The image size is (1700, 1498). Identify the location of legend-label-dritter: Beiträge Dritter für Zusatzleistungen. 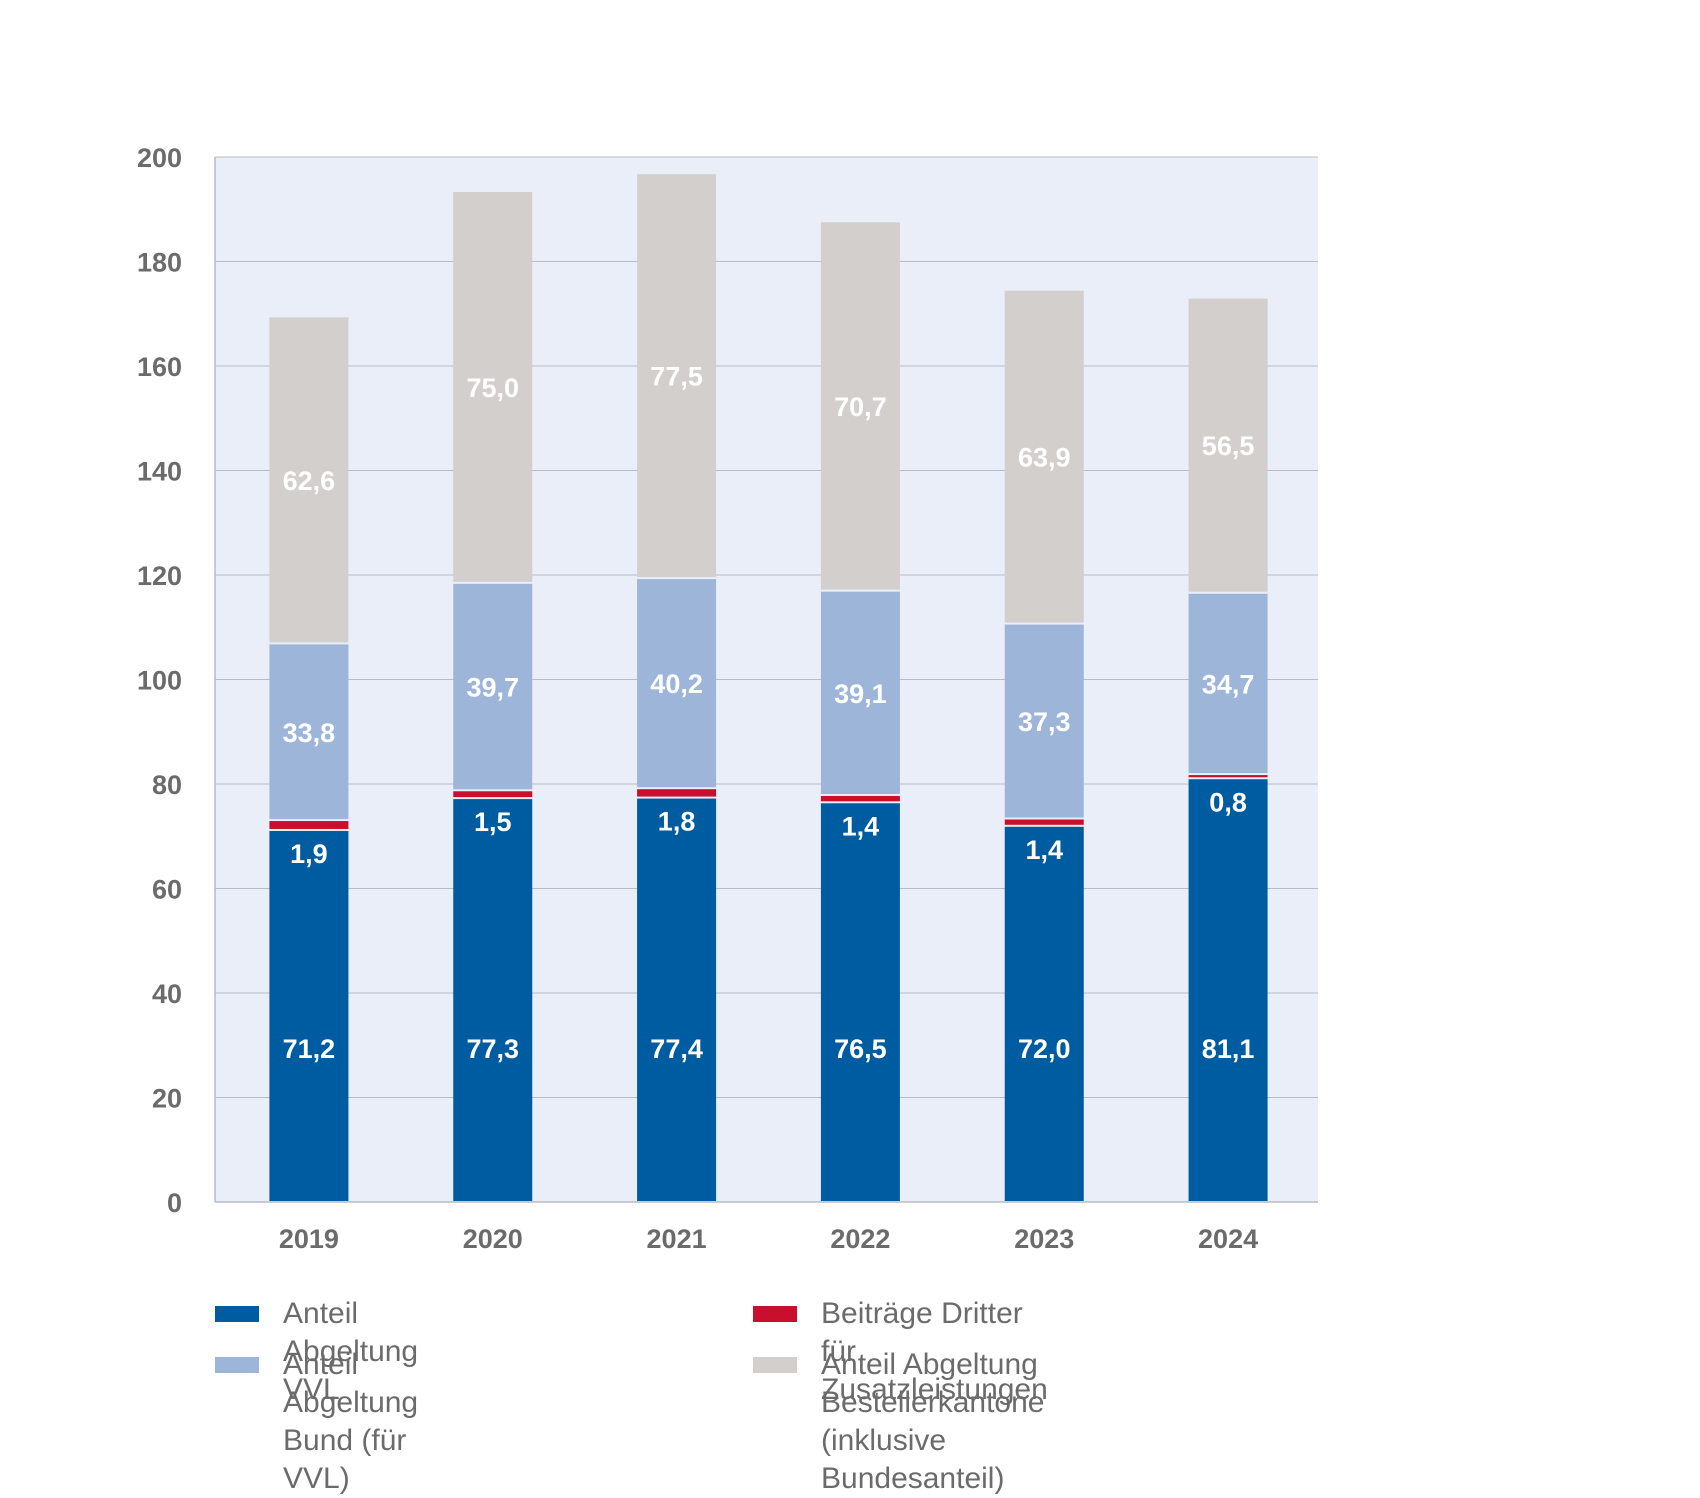
(934, 1351).